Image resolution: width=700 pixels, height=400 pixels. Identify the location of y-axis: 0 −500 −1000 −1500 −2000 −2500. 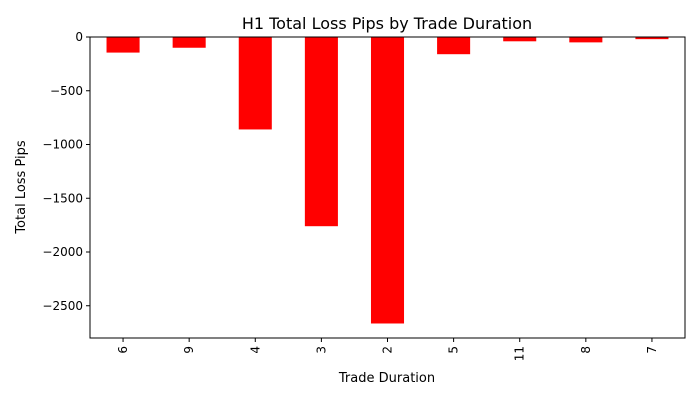
(66, 171).